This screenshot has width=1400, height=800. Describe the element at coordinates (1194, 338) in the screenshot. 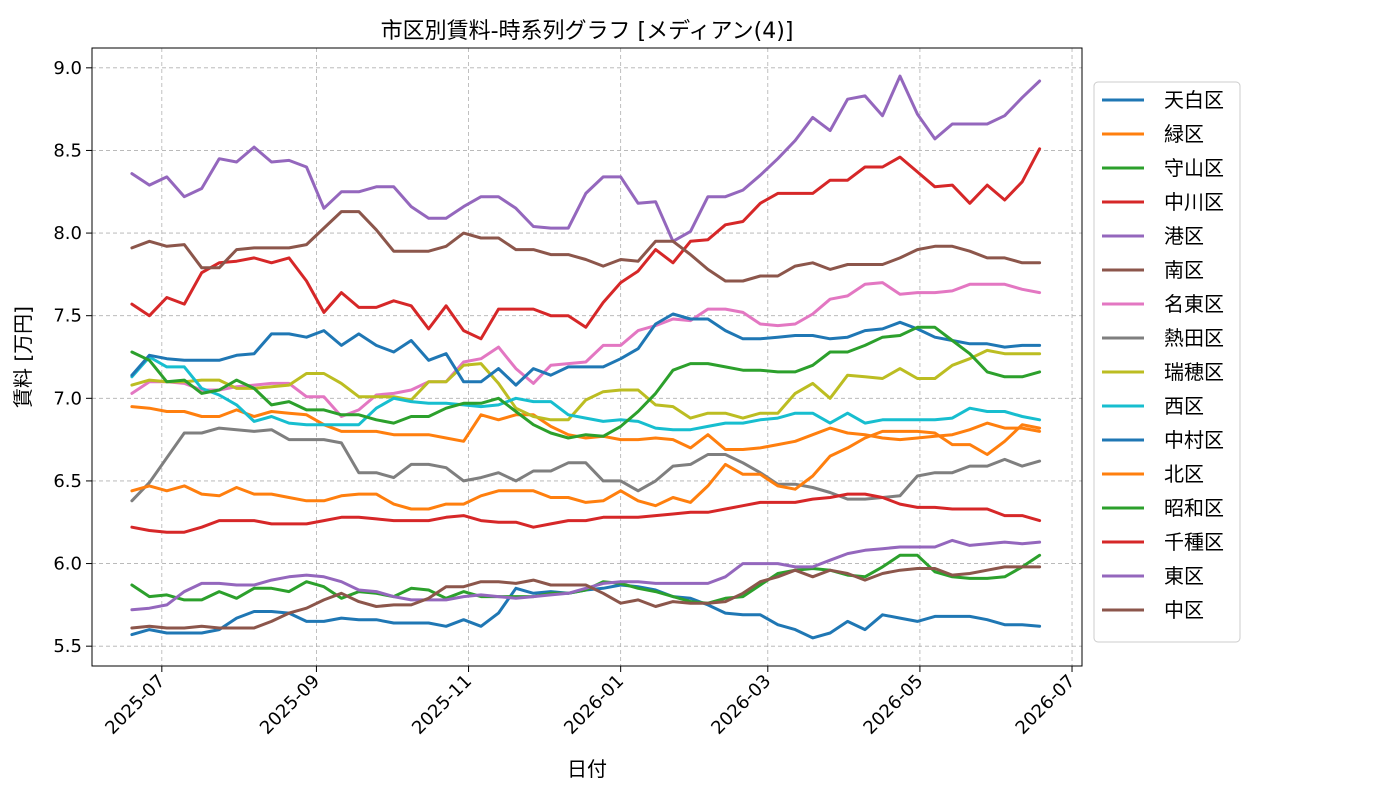

I see `legend-label: 熱田区` at that location.